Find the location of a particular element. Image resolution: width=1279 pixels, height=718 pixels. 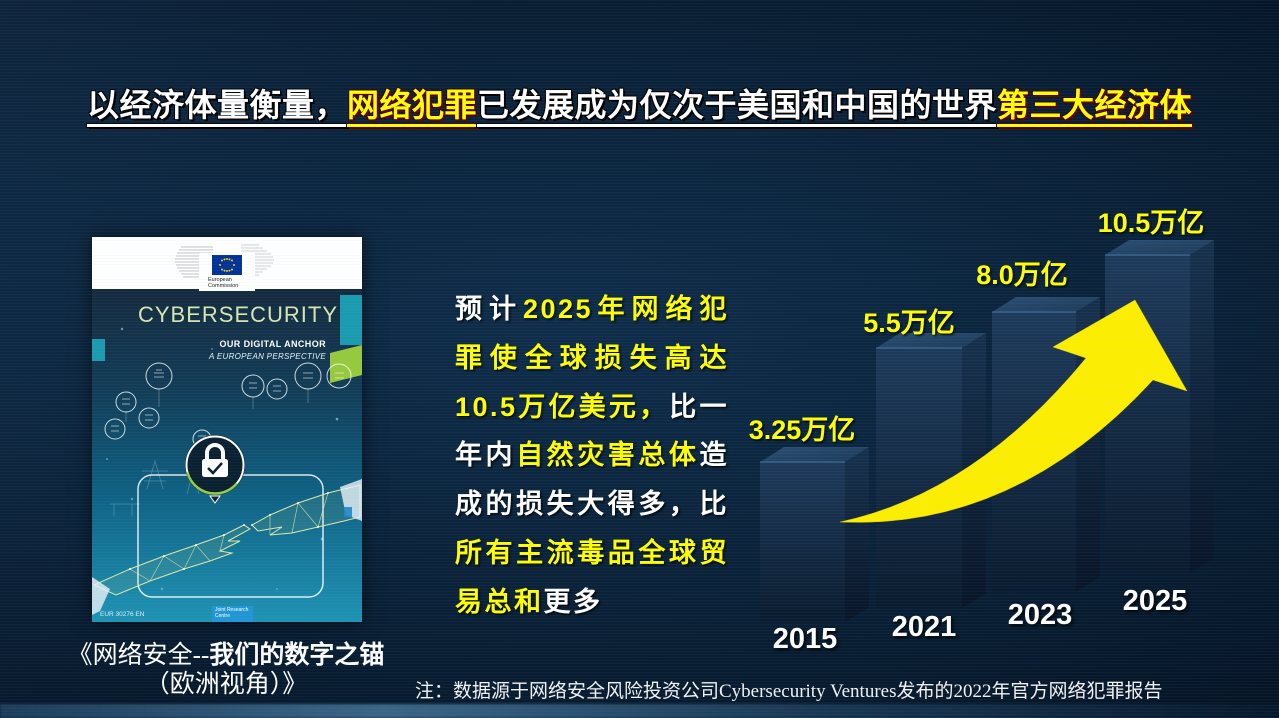

title-segment-highlight: 网络犯罪 is located at coordinates (411, 105).